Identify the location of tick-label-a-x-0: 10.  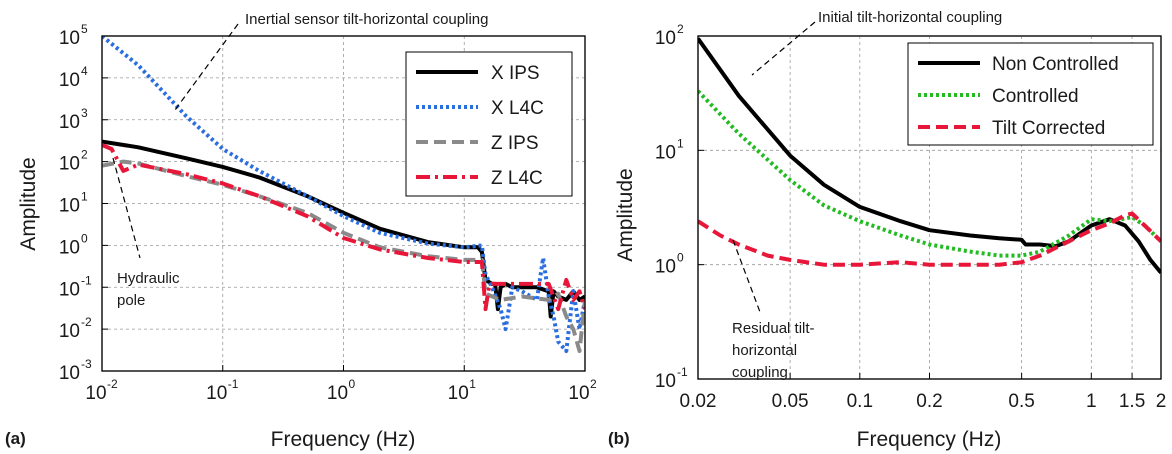
(95, 393).